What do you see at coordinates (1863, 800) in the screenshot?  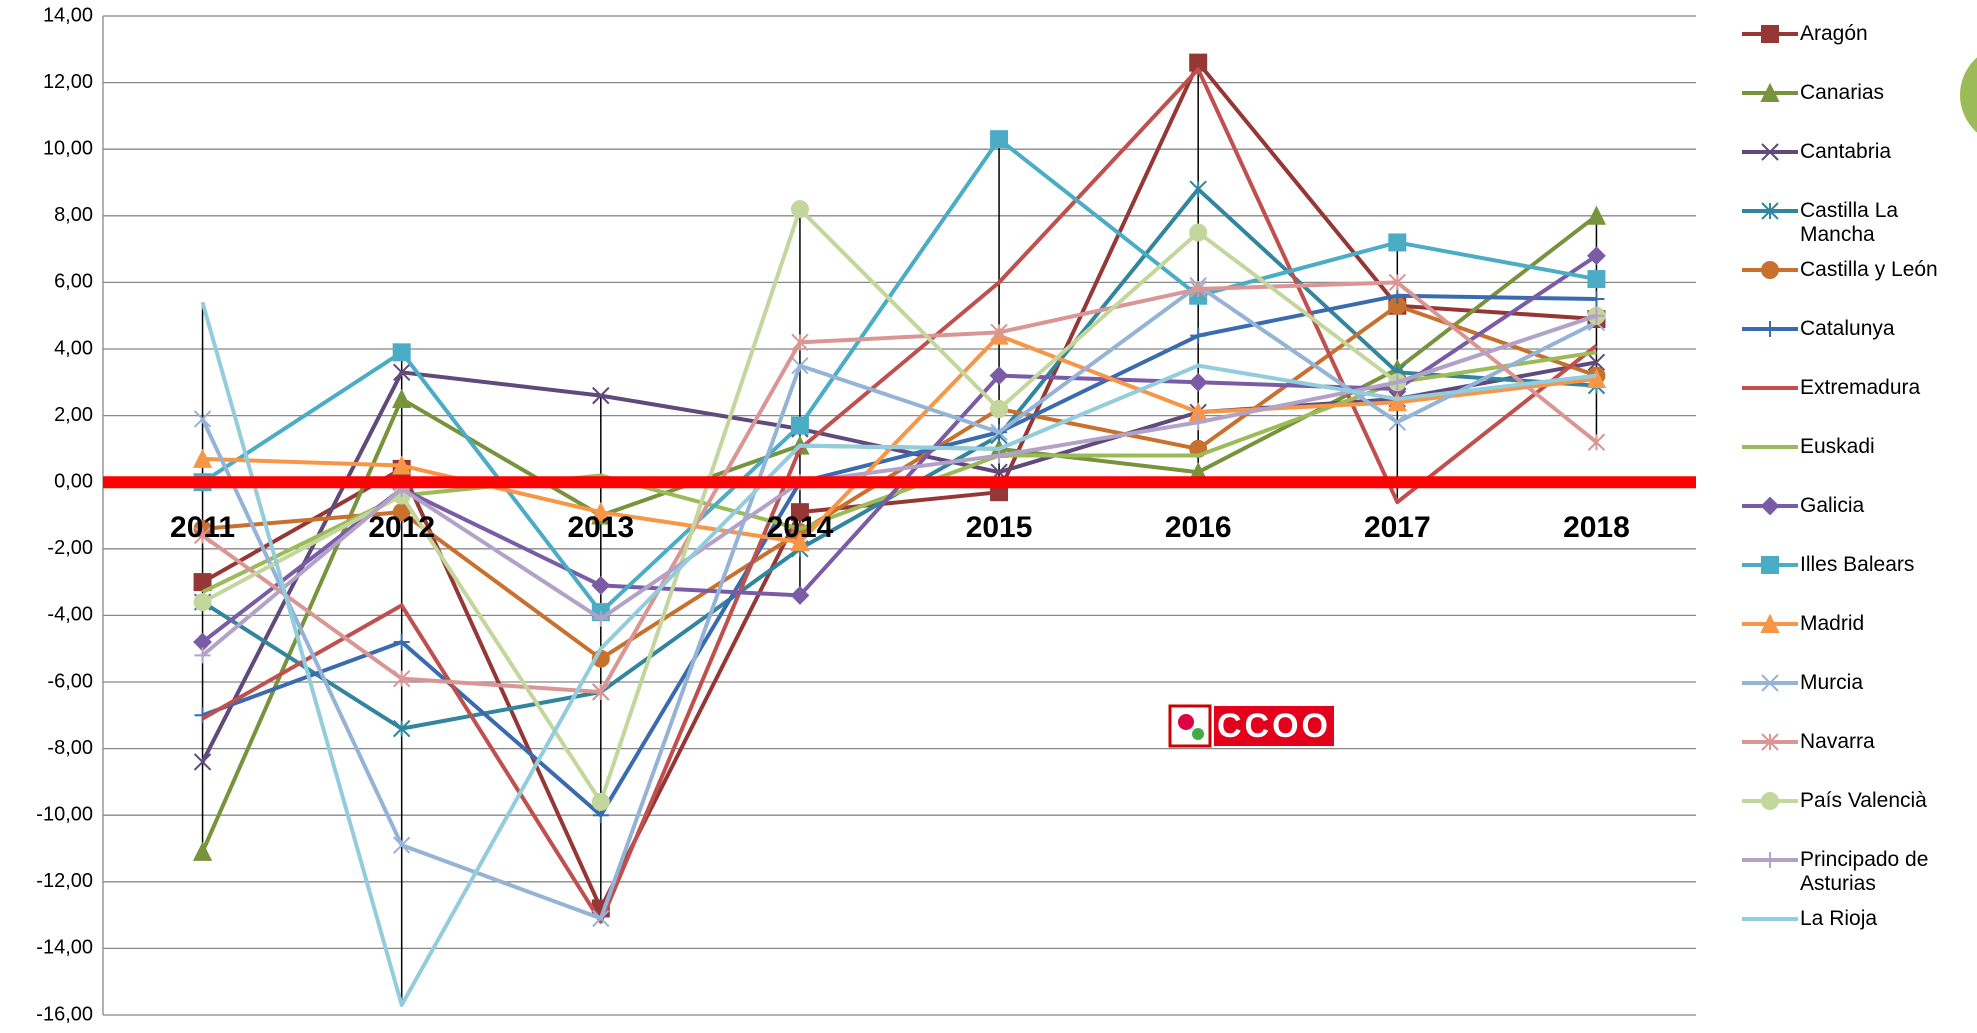 I see `legend-label: País Valencià` at bounding box center [1863, 800].